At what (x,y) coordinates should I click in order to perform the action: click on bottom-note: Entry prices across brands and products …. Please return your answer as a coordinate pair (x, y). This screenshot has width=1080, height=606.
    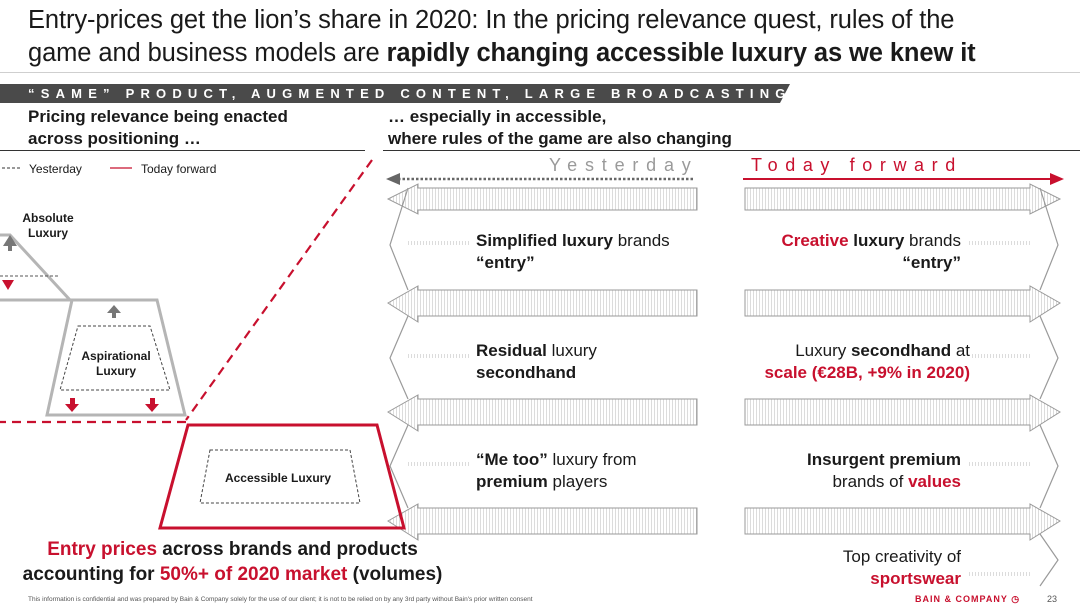
    Looking at the image, I should click on (232, 562).